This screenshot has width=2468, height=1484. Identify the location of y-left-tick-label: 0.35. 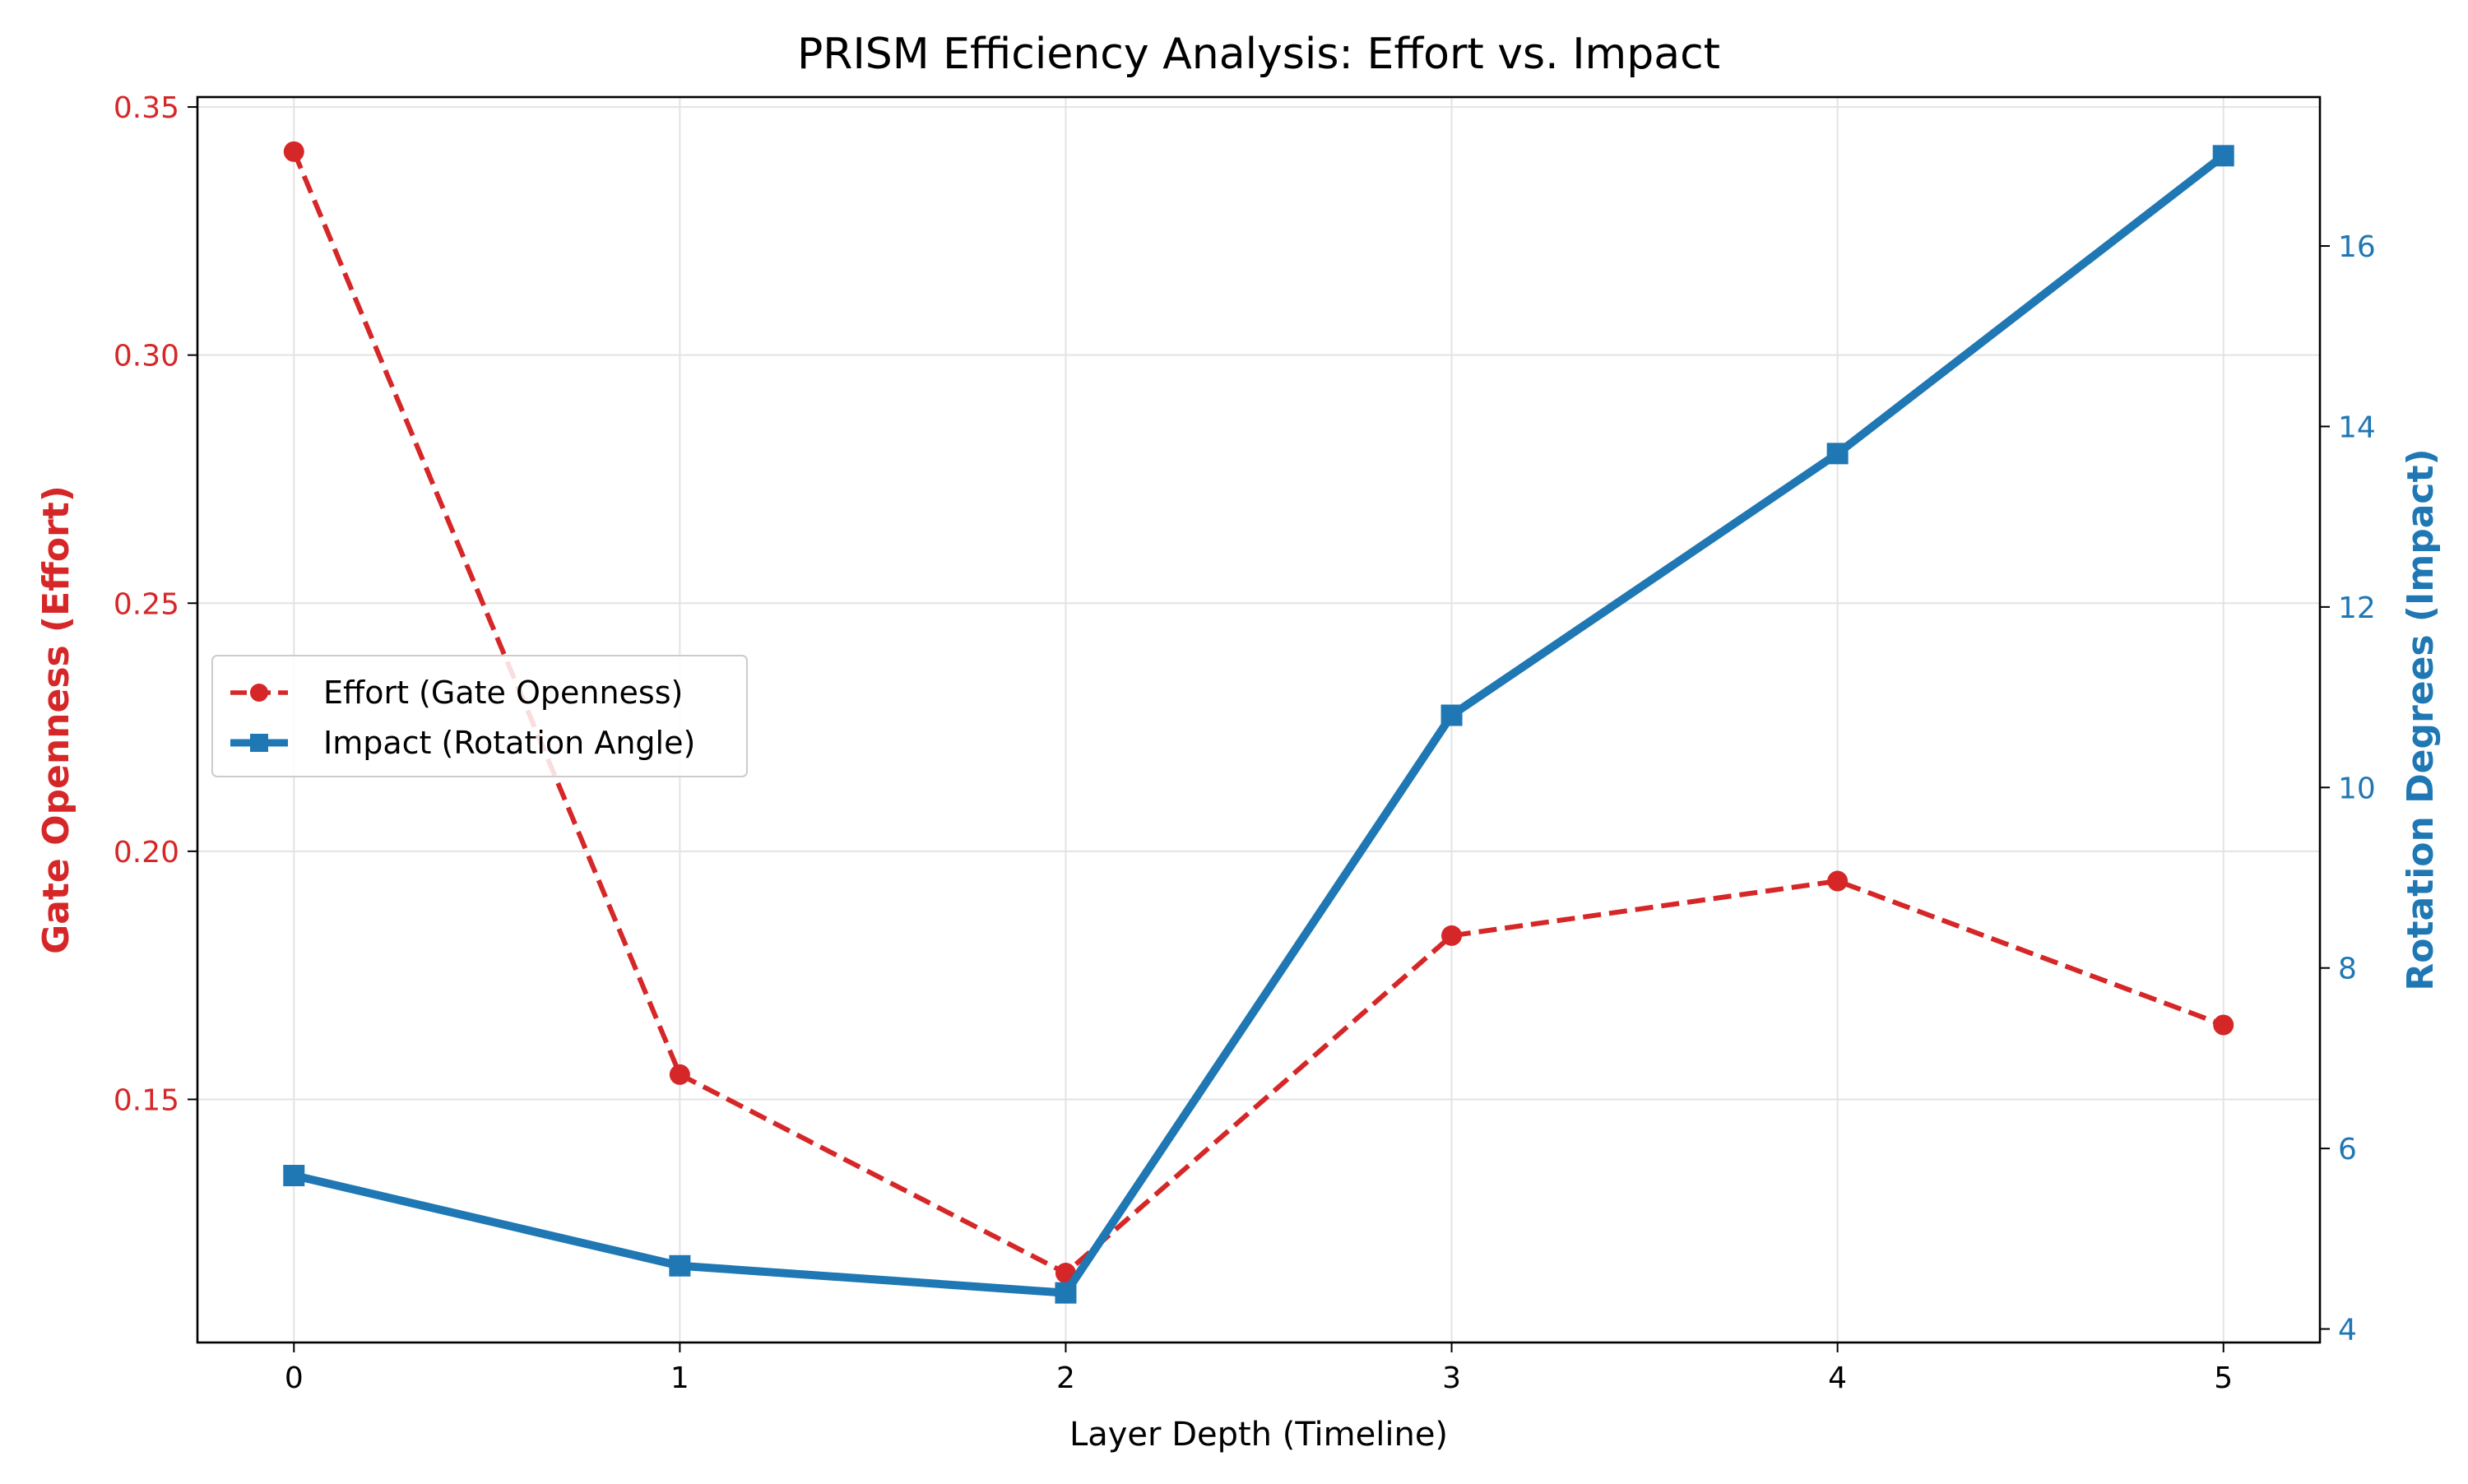
(146, 108).